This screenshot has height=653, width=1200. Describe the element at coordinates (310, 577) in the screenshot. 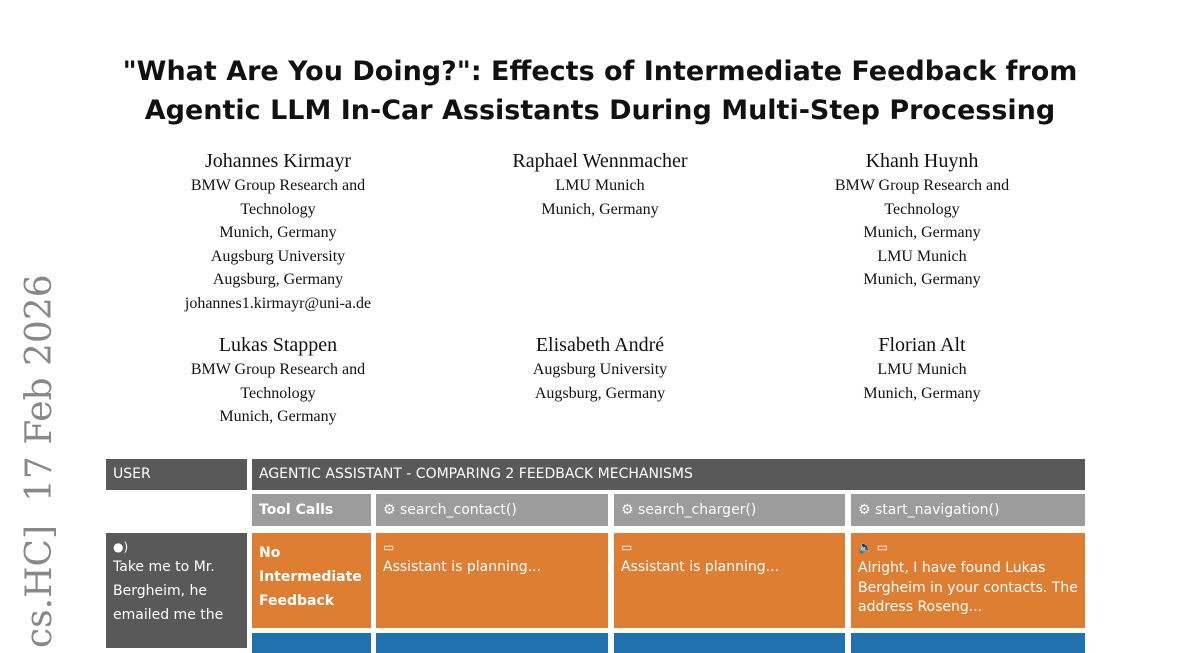

I see `row-label: No Intermediate Feedback` at that location.